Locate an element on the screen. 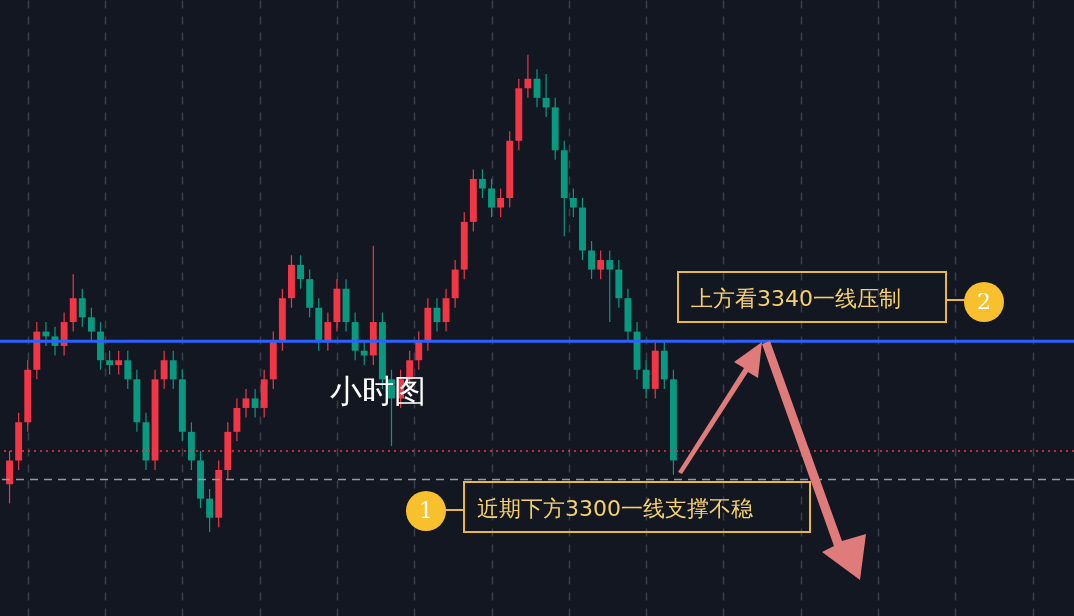 This screenshot has height=616, width=1074. annotation: 2 is located at coordinates (984, 302).